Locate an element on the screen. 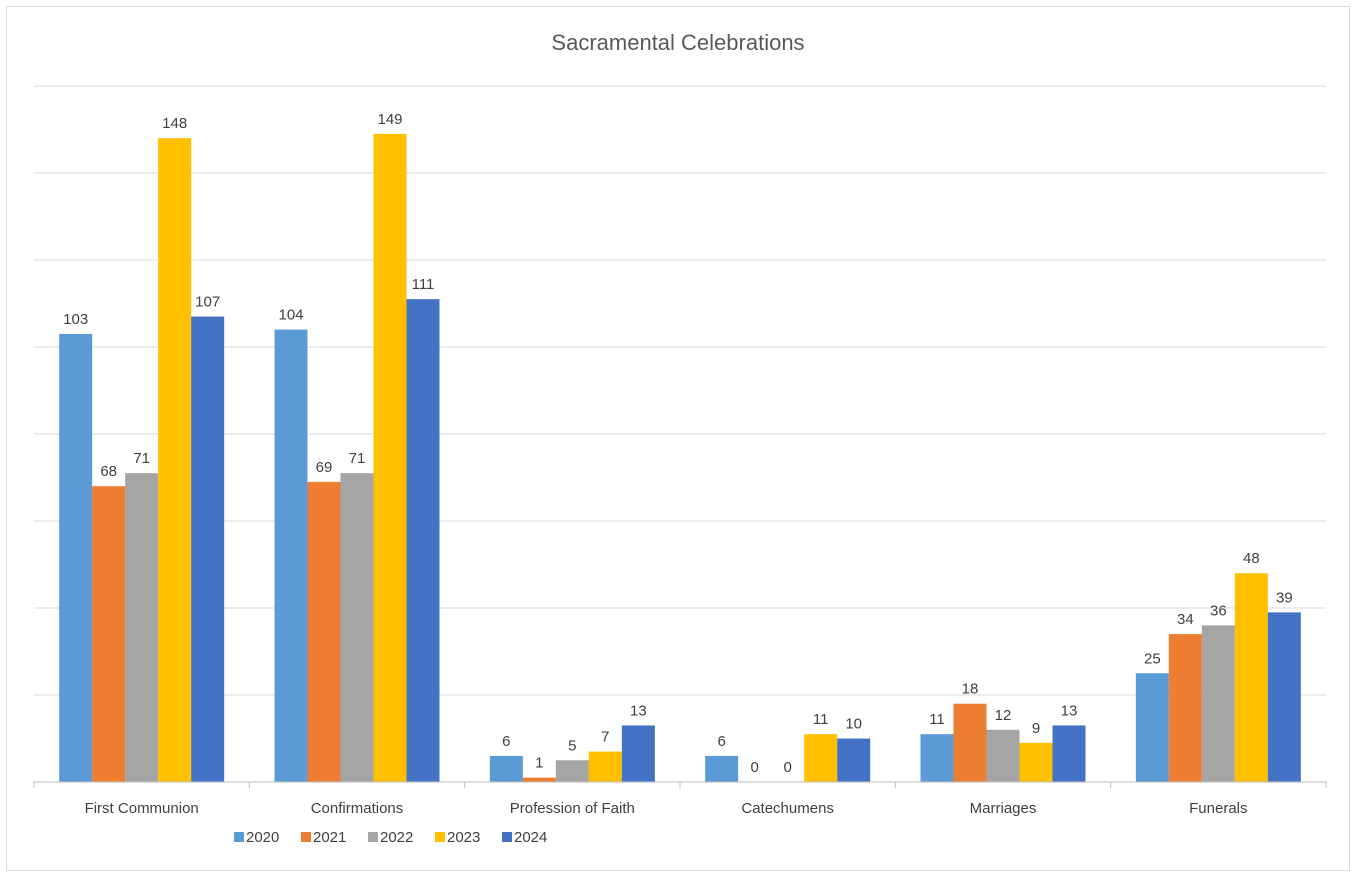  data-label: 18 is located at coordinates (970, 689).